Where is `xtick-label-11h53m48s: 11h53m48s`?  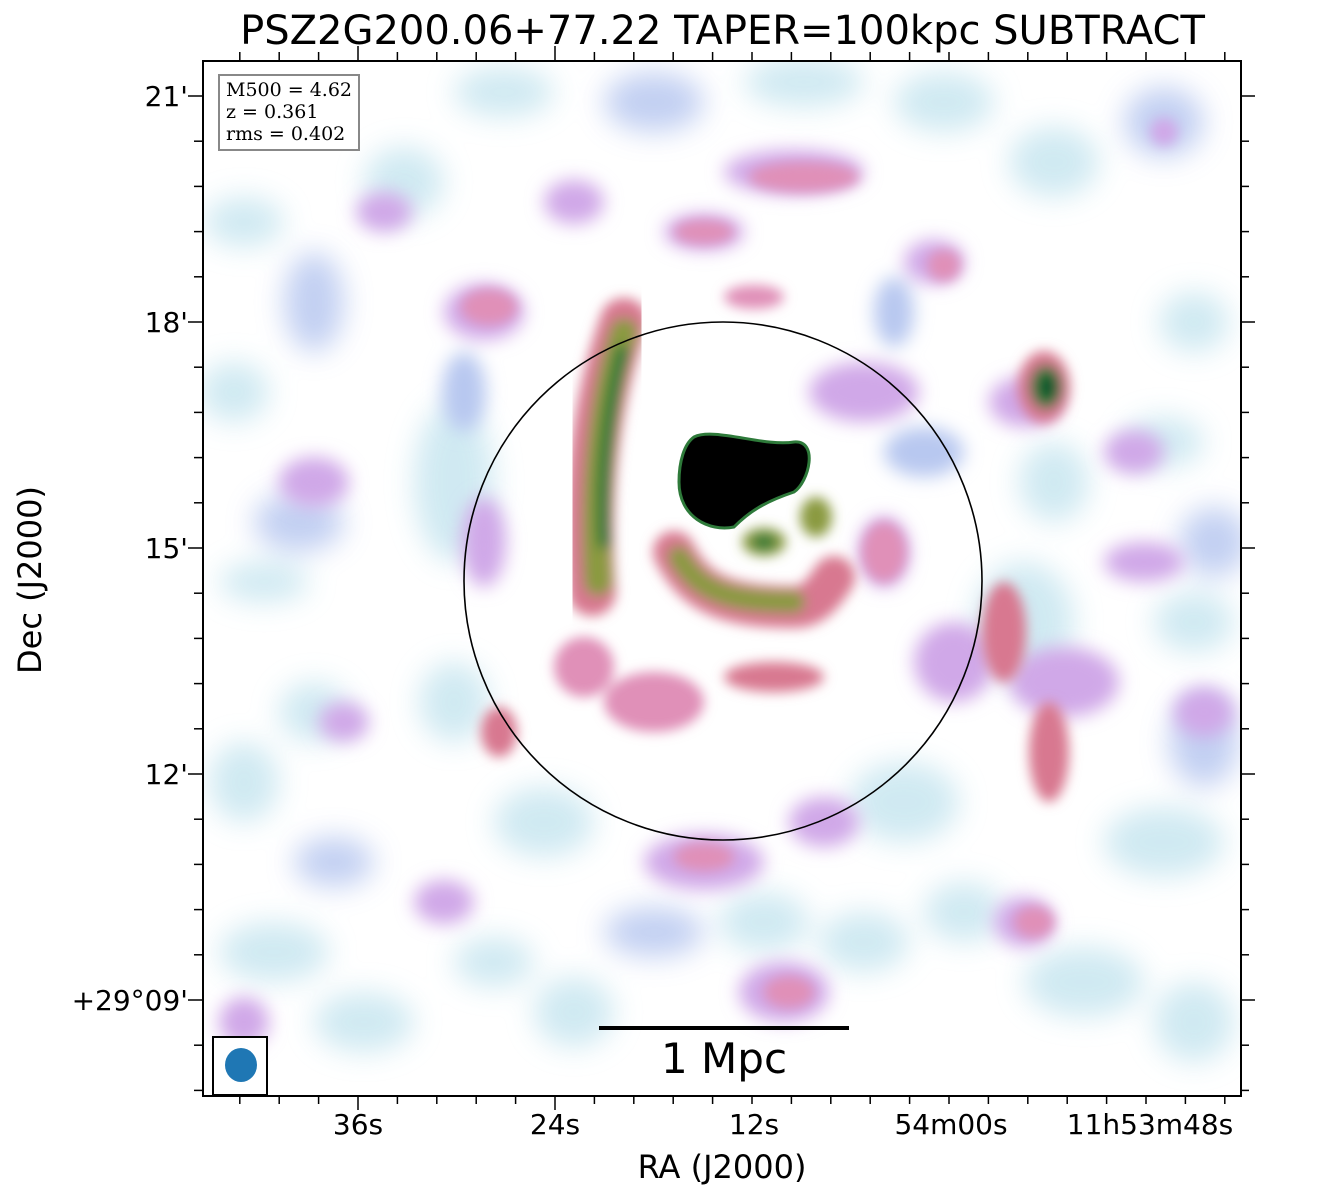
xtick-label-11h53m48s: 11h53m48s is located at coordinates (1150, 1124).